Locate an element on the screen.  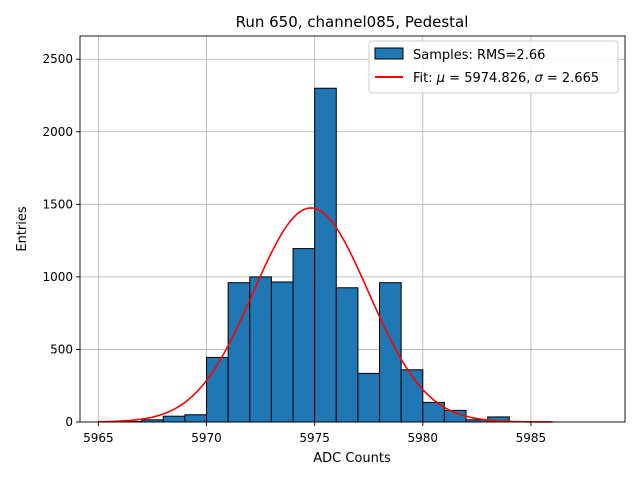
x-tick-label: 5970 is located at coordinates (206, 438).